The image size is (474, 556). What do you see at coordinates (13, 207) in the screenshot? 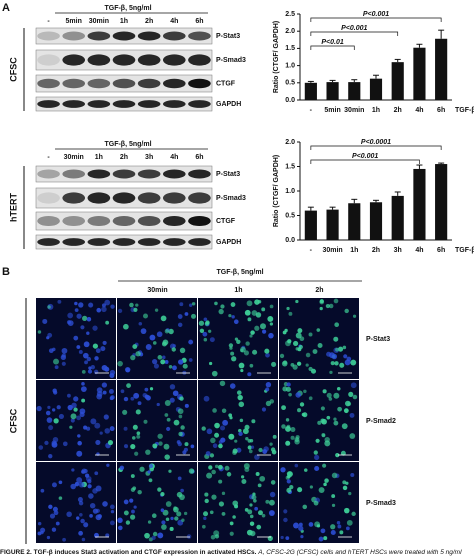
I see `cell-line-label: hTERT` at bounding box center [13, 207].